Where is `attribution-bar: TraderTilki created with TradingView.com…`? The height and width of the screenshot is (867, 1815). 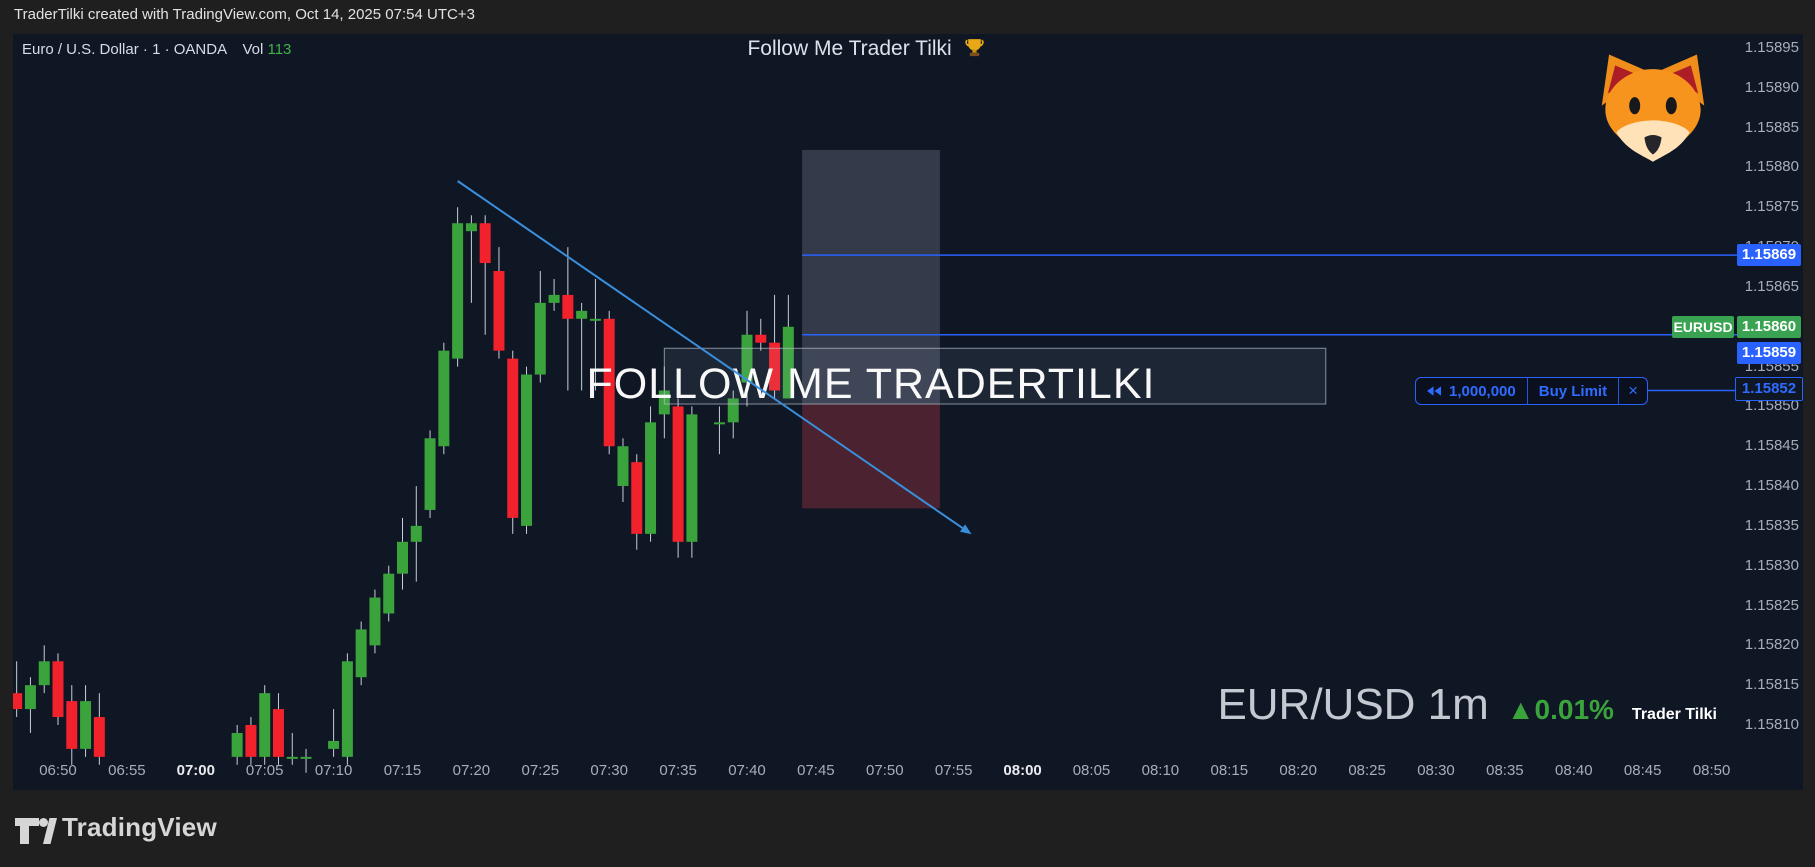
attribution-bar: TraderTilki created with TradingView.com… is located at coordinates (907, 17).